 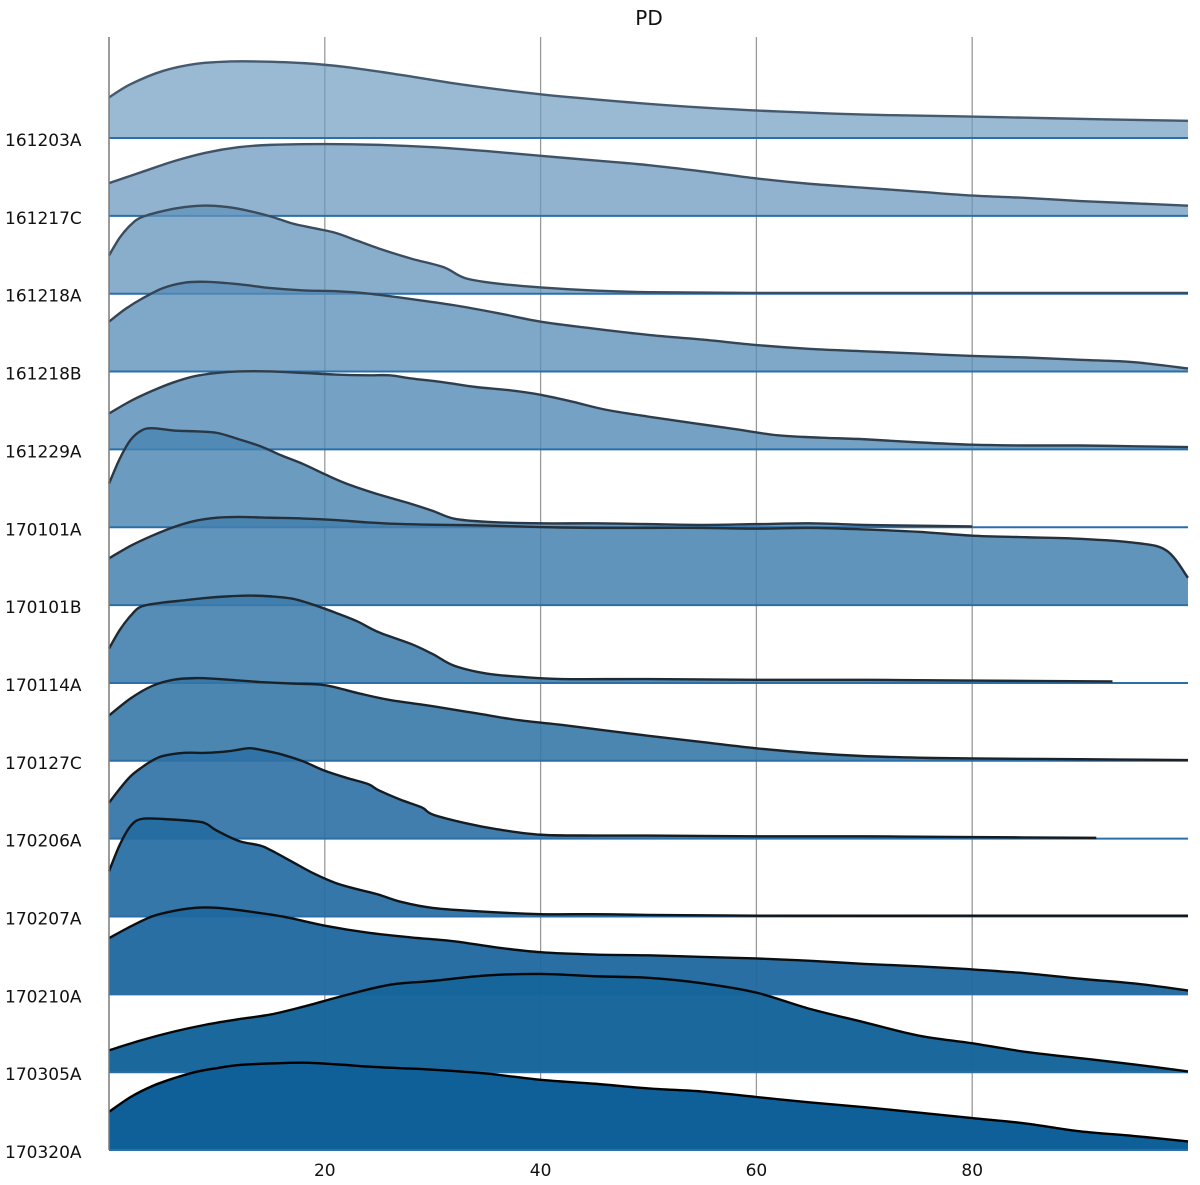 What do you see at coordinates (43, 997) in the screenshot?
I see `row-label-170210A: 170210A` at bounding box center [43, 997].